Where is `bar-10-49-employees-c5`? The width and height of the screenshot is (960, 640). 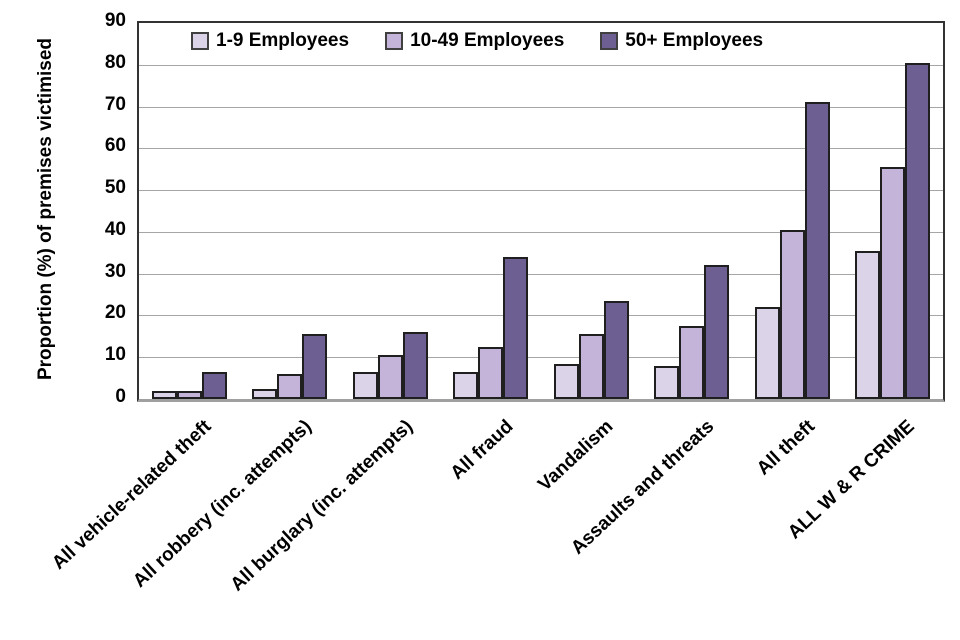
bar-10-49-employees-c5 is located at coordinates (692, 362).